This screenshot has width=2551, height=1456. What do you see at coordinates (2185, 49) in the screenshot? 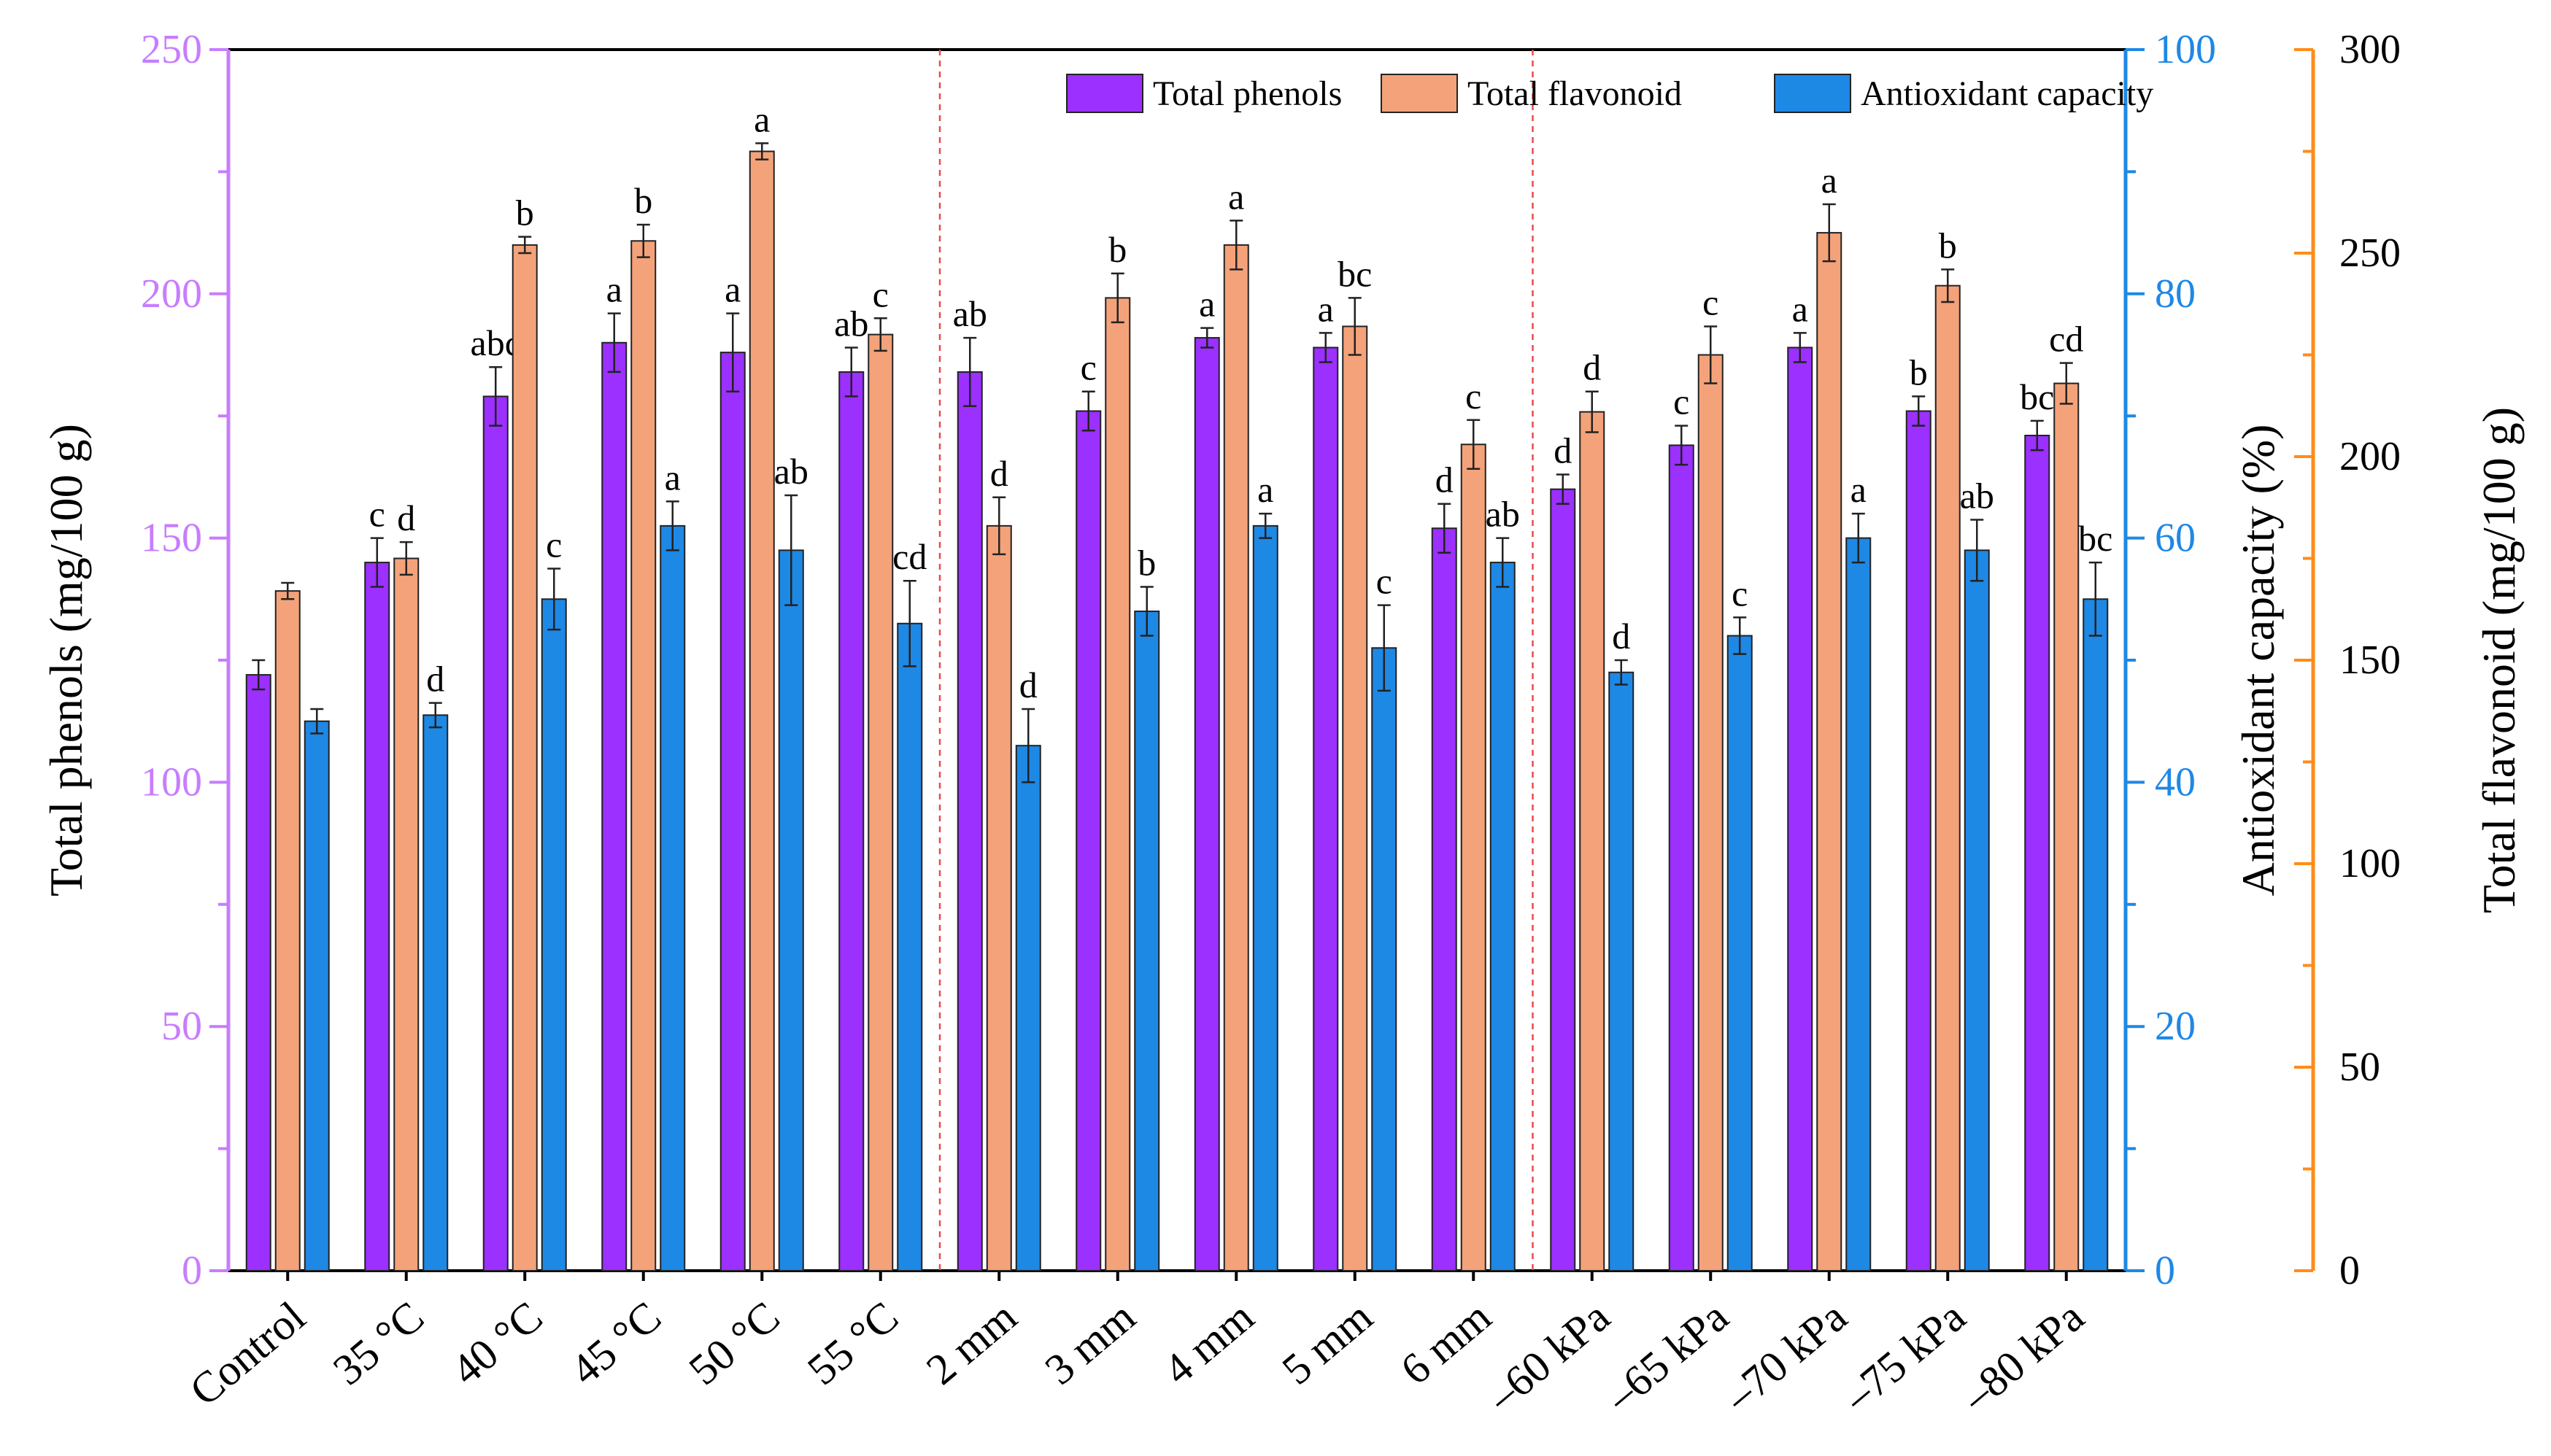
I see `y-right-tick-label: 100` at bounding box center [2185, 49].